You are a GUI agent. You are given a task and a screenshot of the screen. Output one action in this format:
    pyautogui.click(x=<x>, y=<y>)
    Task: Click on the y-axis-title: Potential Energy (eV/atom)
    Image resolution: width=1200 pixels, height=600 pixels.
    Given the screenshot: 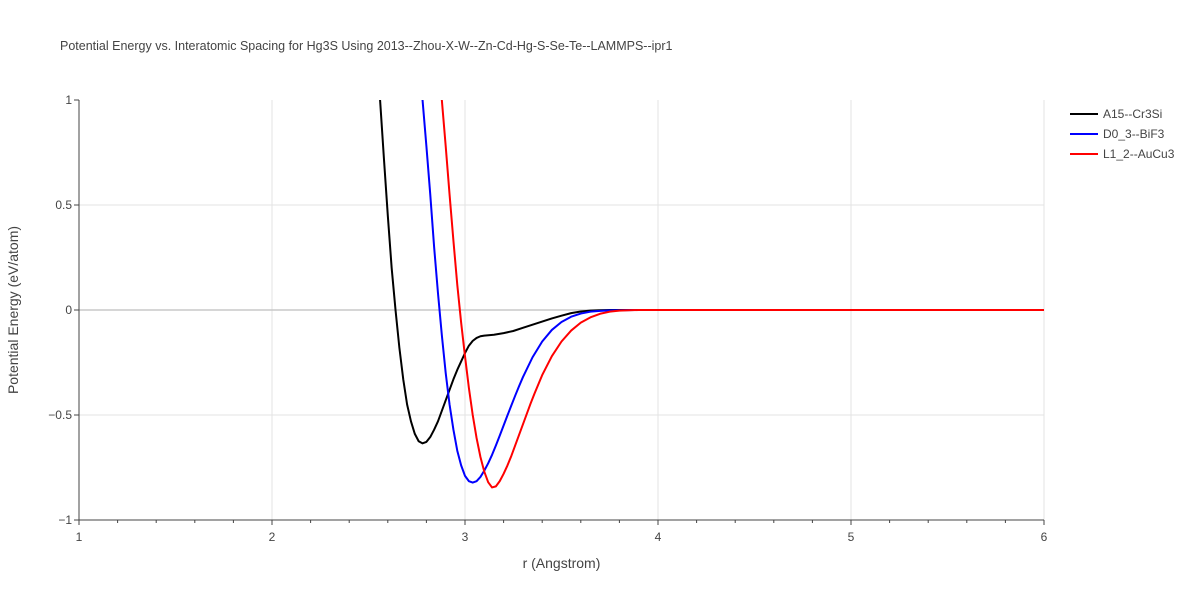 What is the action you would take?
    pyautogui.click(x=13, y=310)
    